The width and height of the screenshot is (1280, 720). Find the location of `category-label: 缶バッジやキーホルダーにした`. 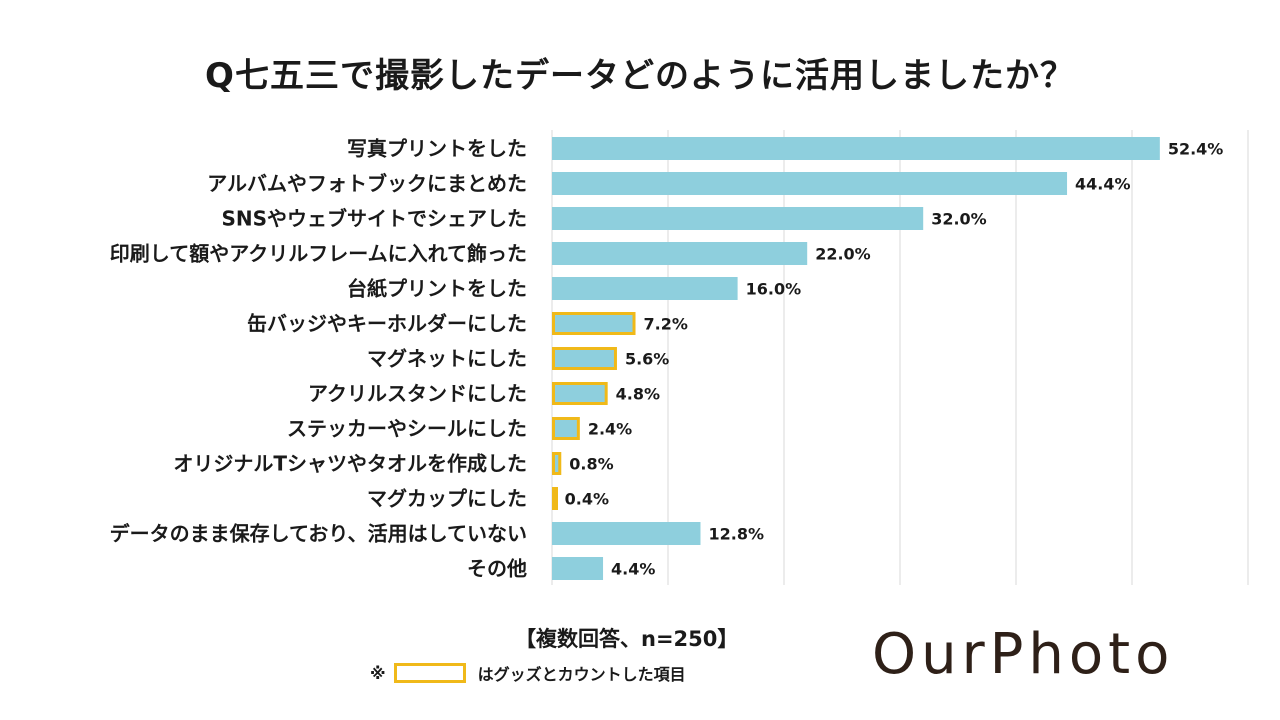

category-label: 缶バッジやキーホルダーにした is located at coordinates (387, 324).